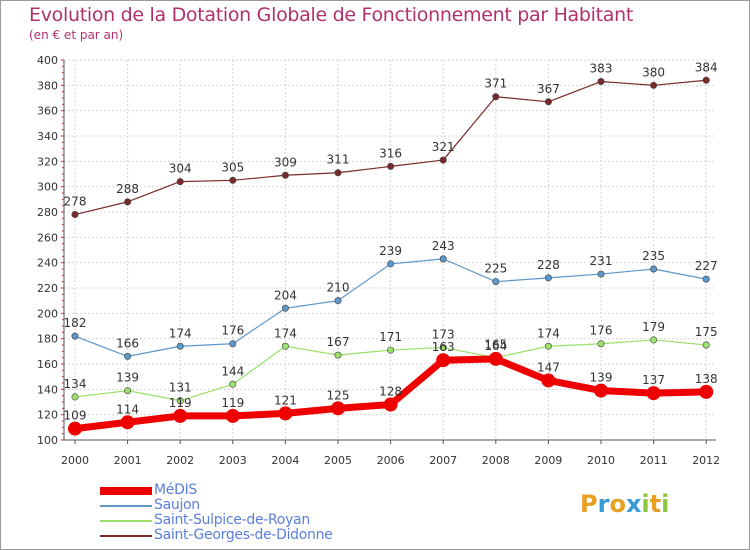  Describe the element at coordinates (601, 261) in the screenshot. I see `data-label: 231` at that location.